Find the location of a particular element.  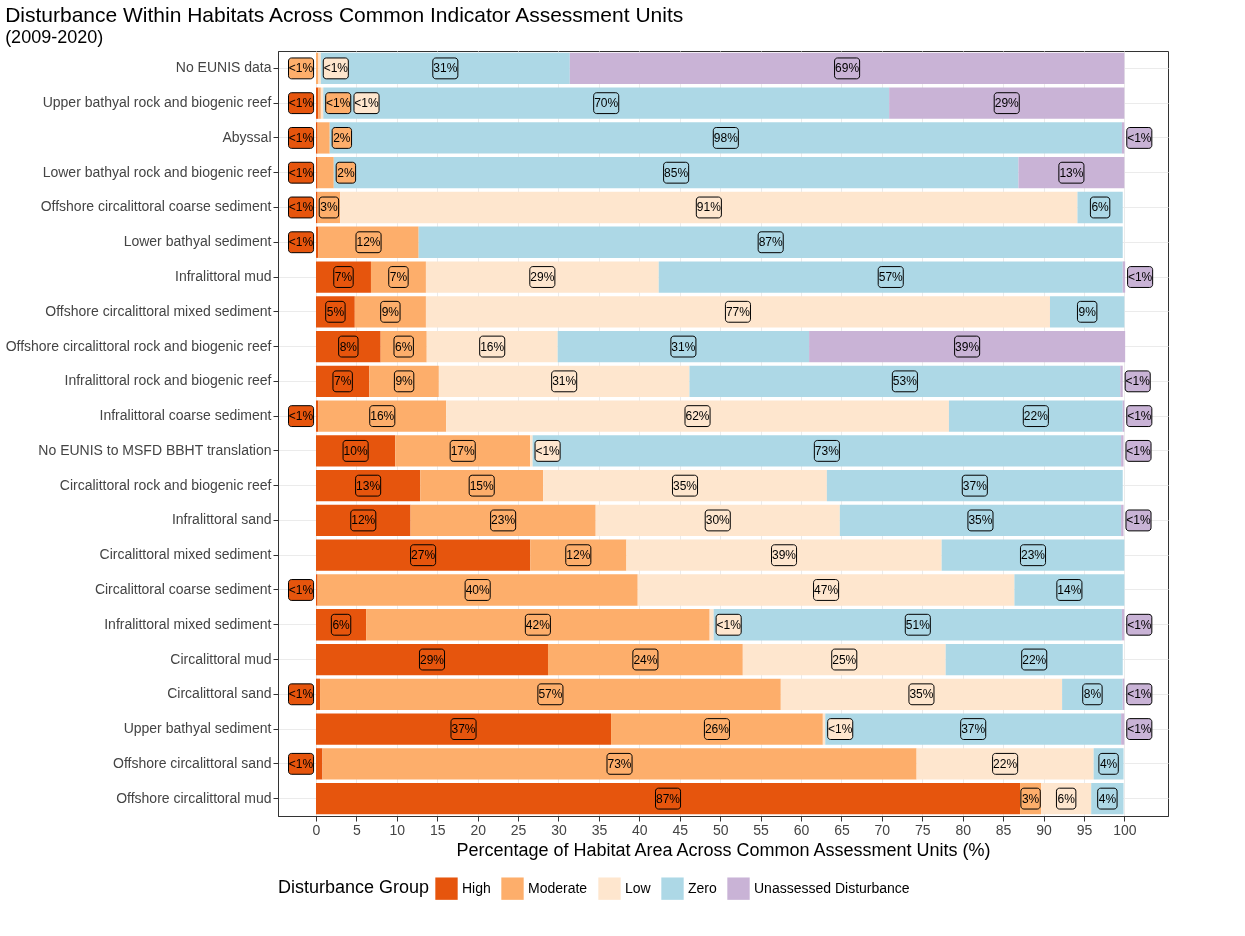

data-label: 77% is located at coordinates (738, 311).